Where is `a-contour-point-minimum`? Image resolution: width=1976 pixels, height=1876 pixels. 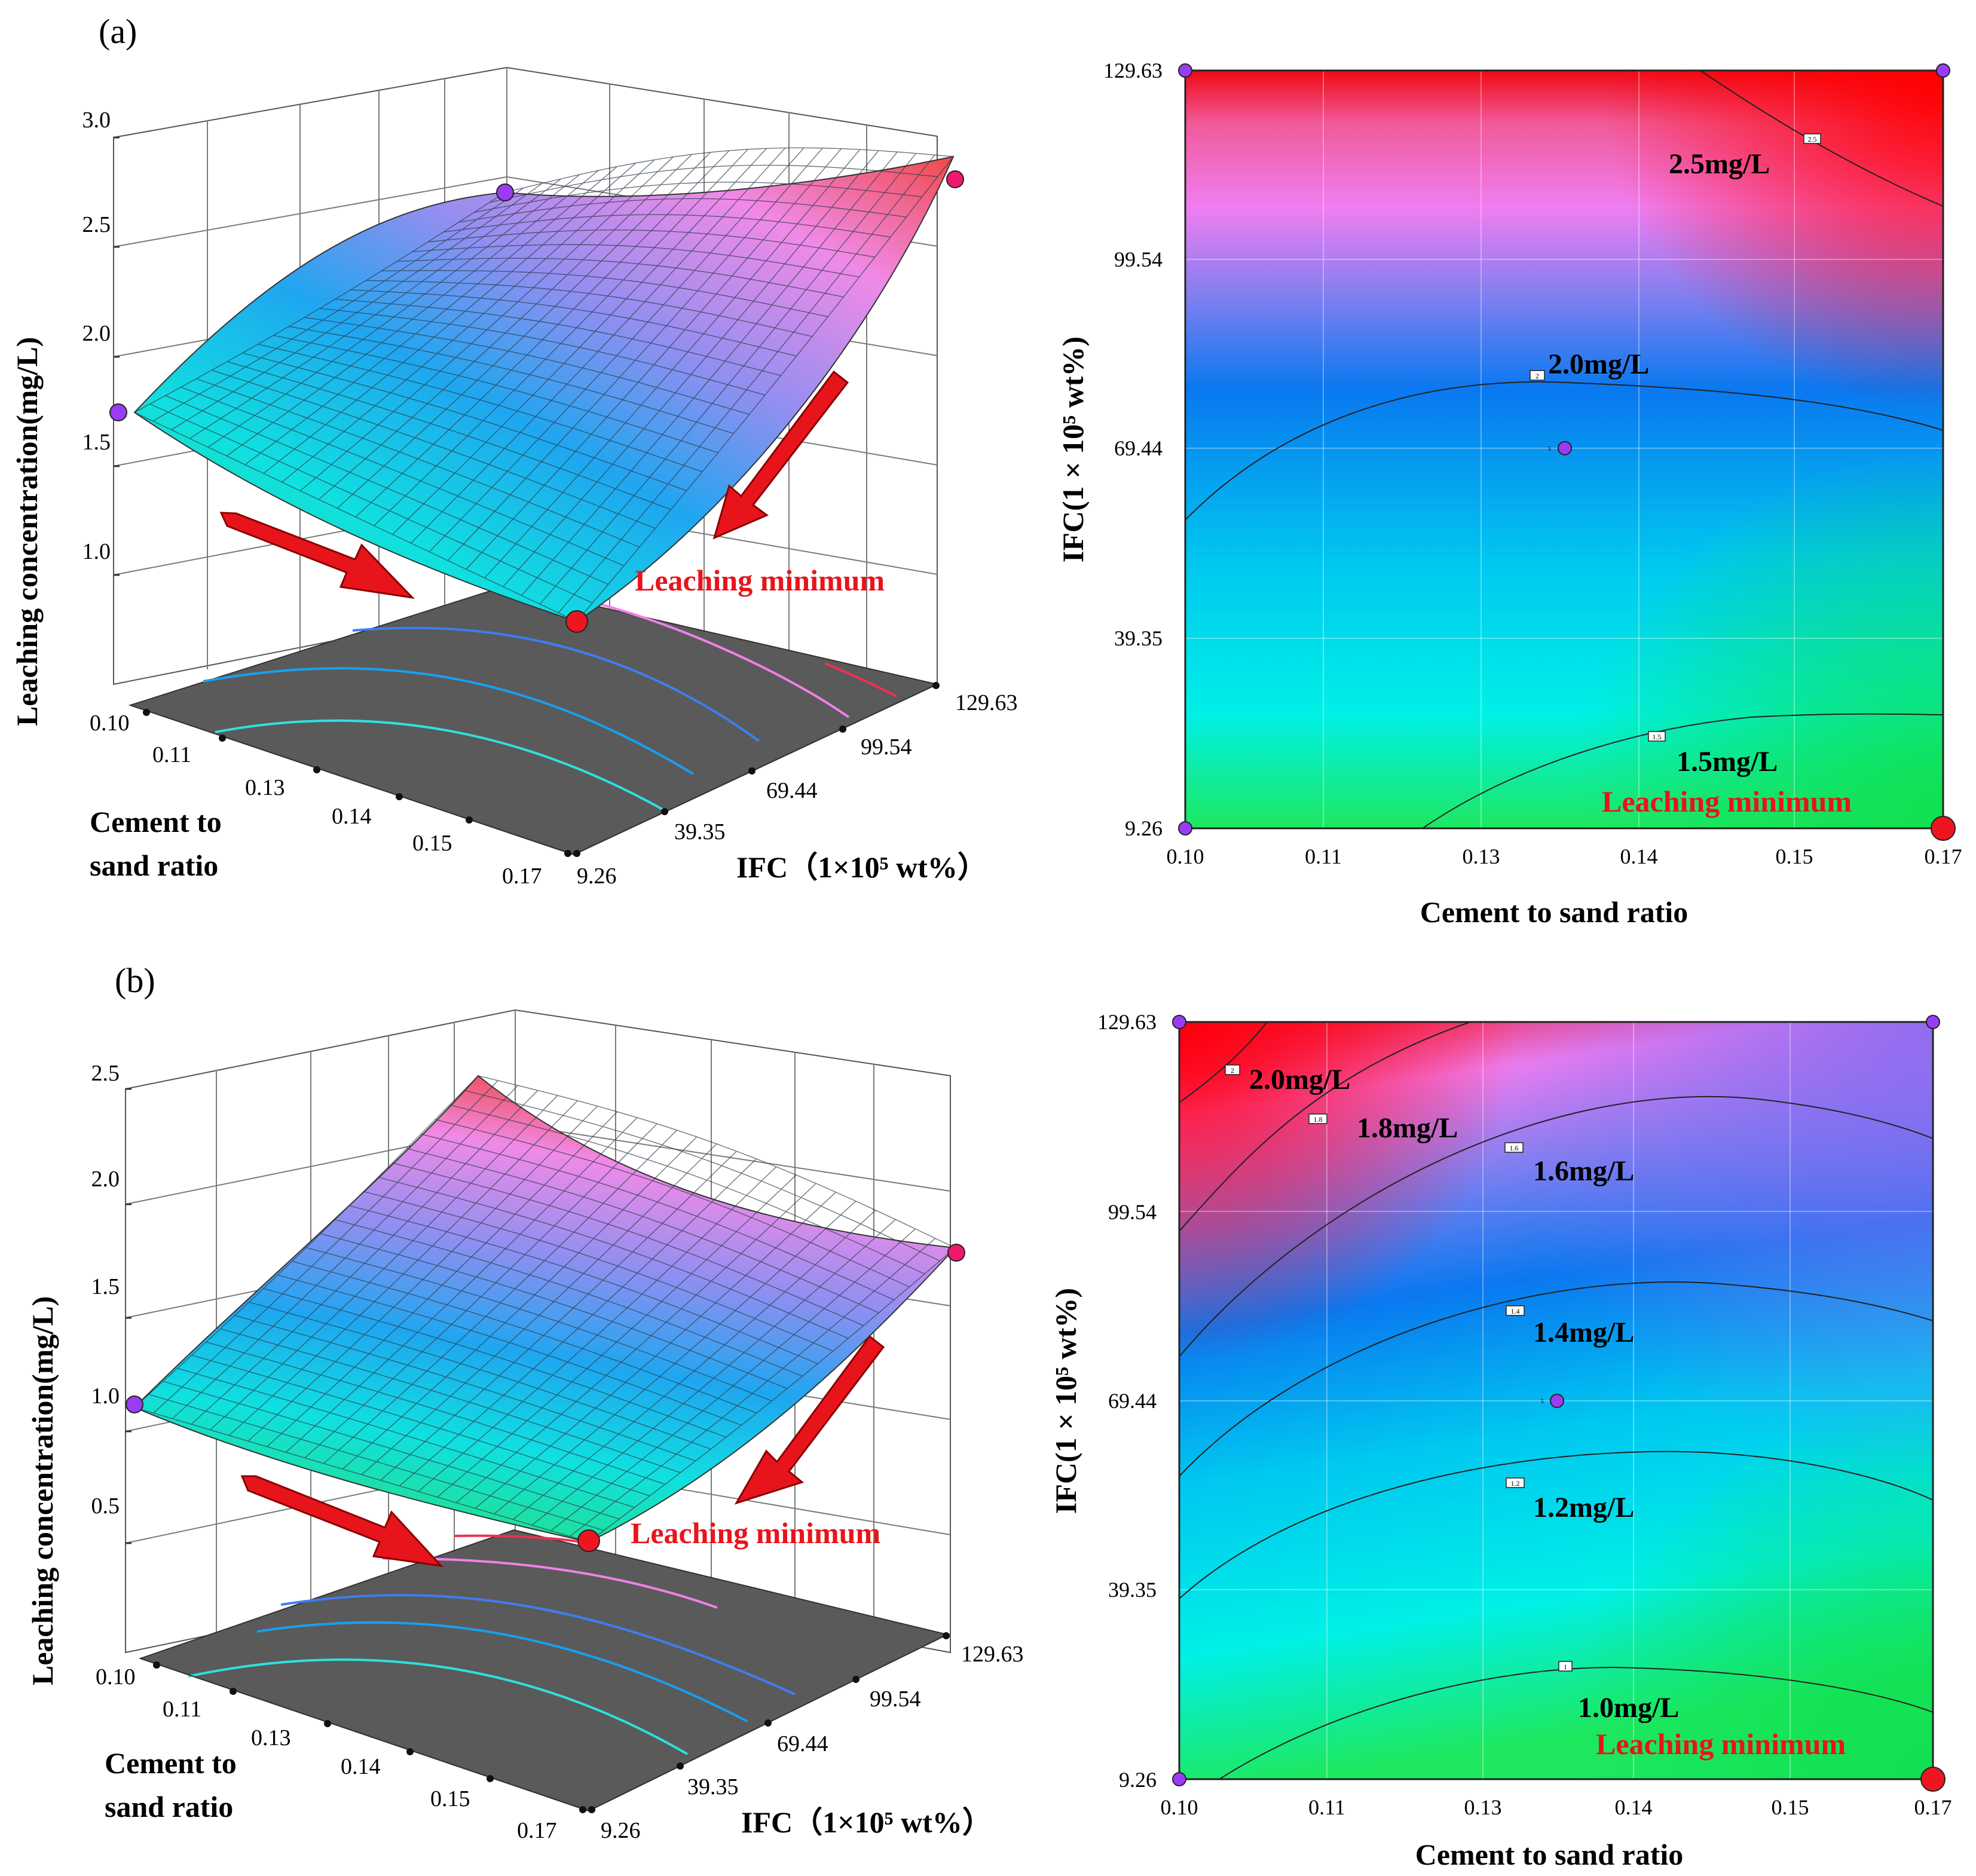 a-contour-point-minimum is located at coordinates (1944, 828).